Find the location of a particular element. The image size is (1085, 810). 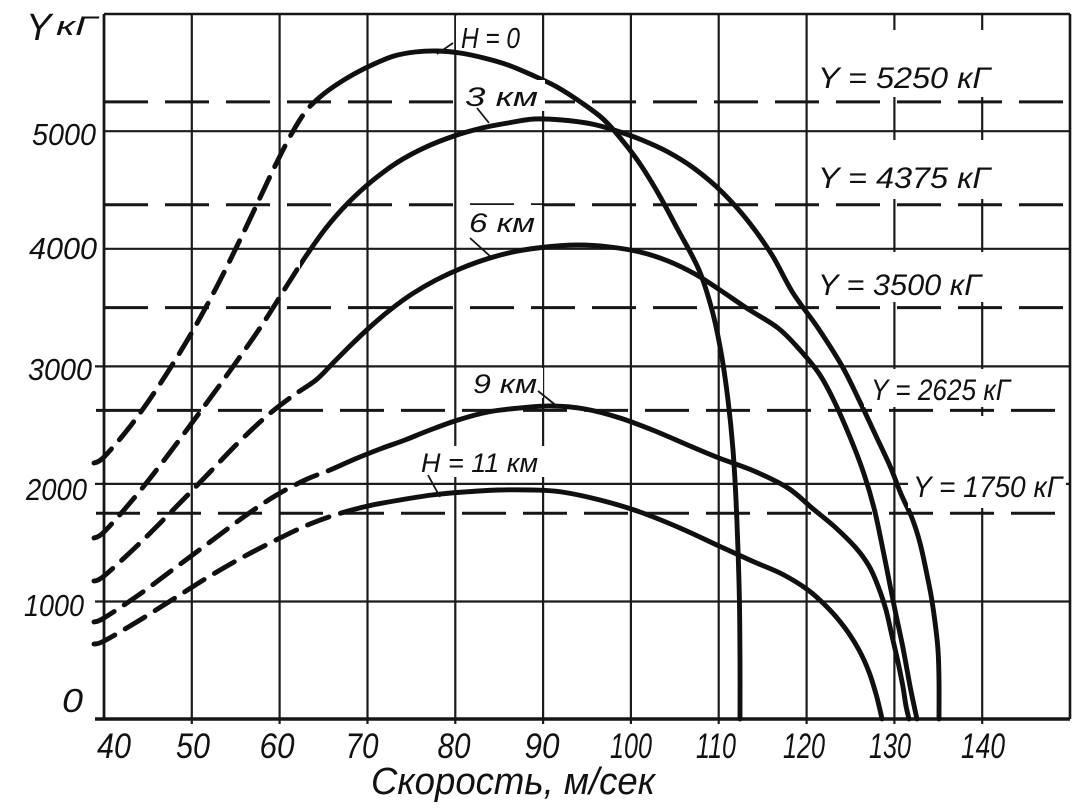

svg-text: 110 is located at coordinates (716, 746).